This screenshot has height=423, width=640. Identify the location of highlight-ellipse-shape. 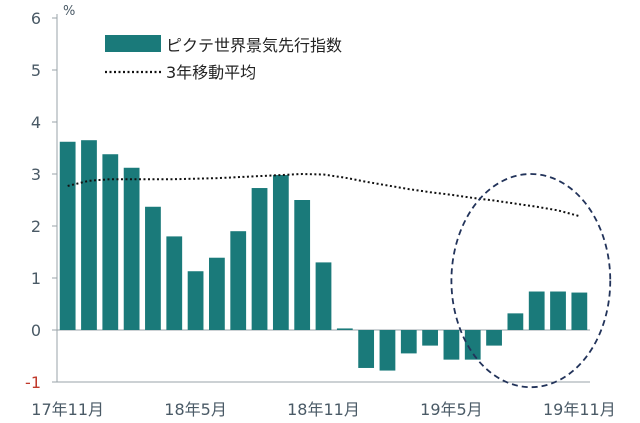
(531, 281).